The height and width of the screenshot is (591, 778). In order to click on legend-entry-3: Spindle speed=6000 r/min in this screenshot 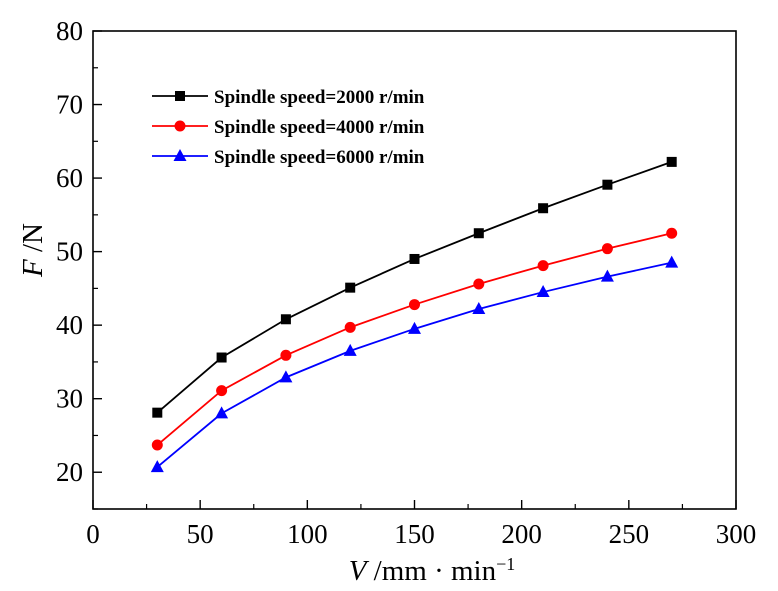, I will do `click(288, 157)`.